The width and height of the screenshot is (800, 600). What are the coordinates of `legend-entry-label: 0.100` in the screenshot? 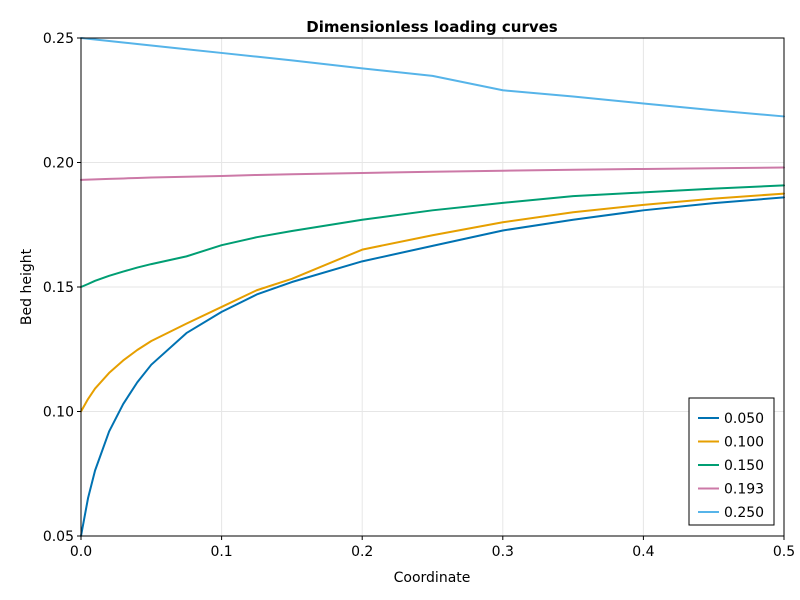 It's located at (744, 443).